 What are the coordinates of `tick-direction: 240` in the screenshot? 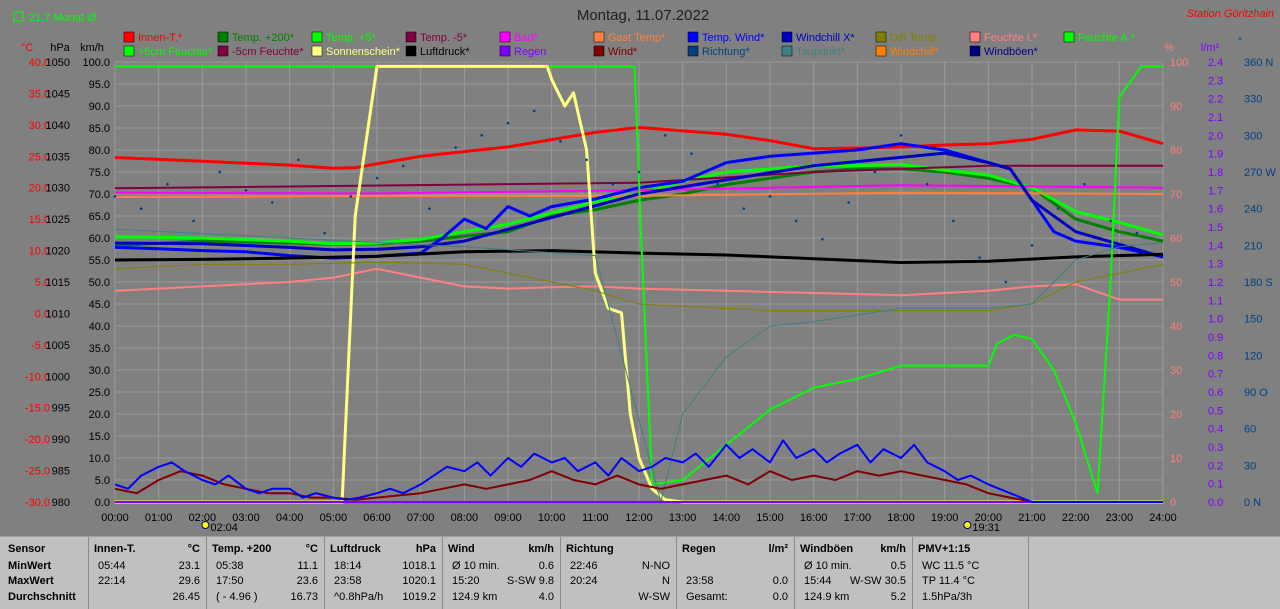 It's located at (1253, 210).